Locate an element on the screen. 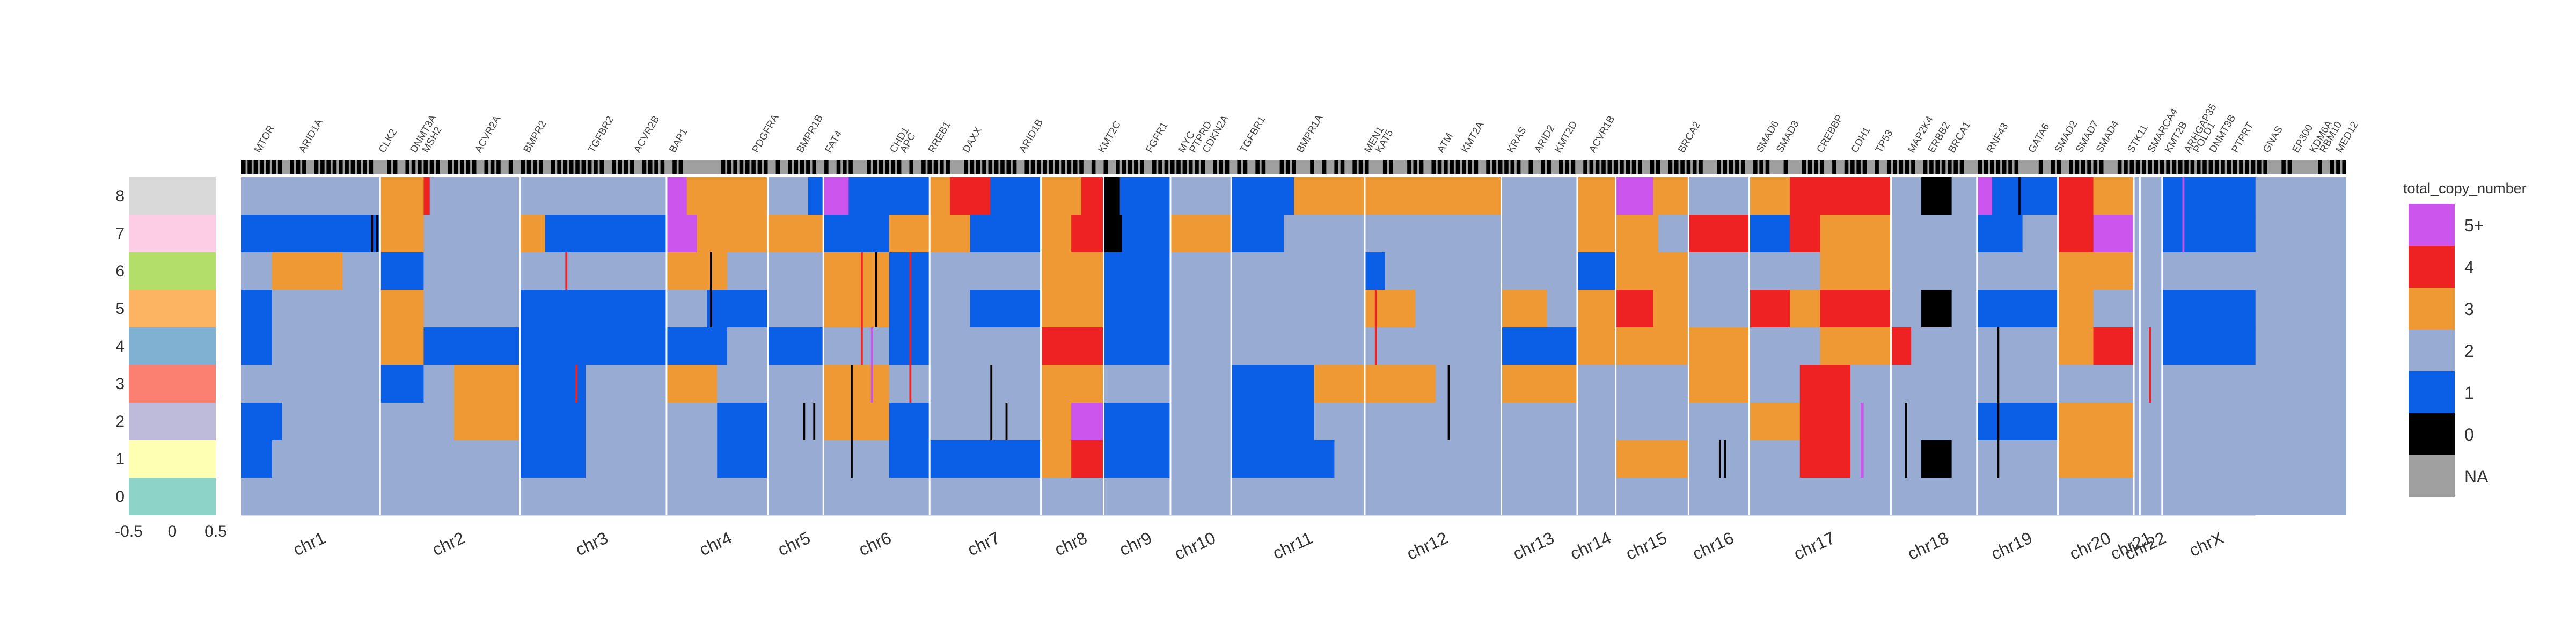 Image resolution: width=2576 pixels, height=644 pixels. chromosome-label: chr11 is located at coordinates (1293, 545).